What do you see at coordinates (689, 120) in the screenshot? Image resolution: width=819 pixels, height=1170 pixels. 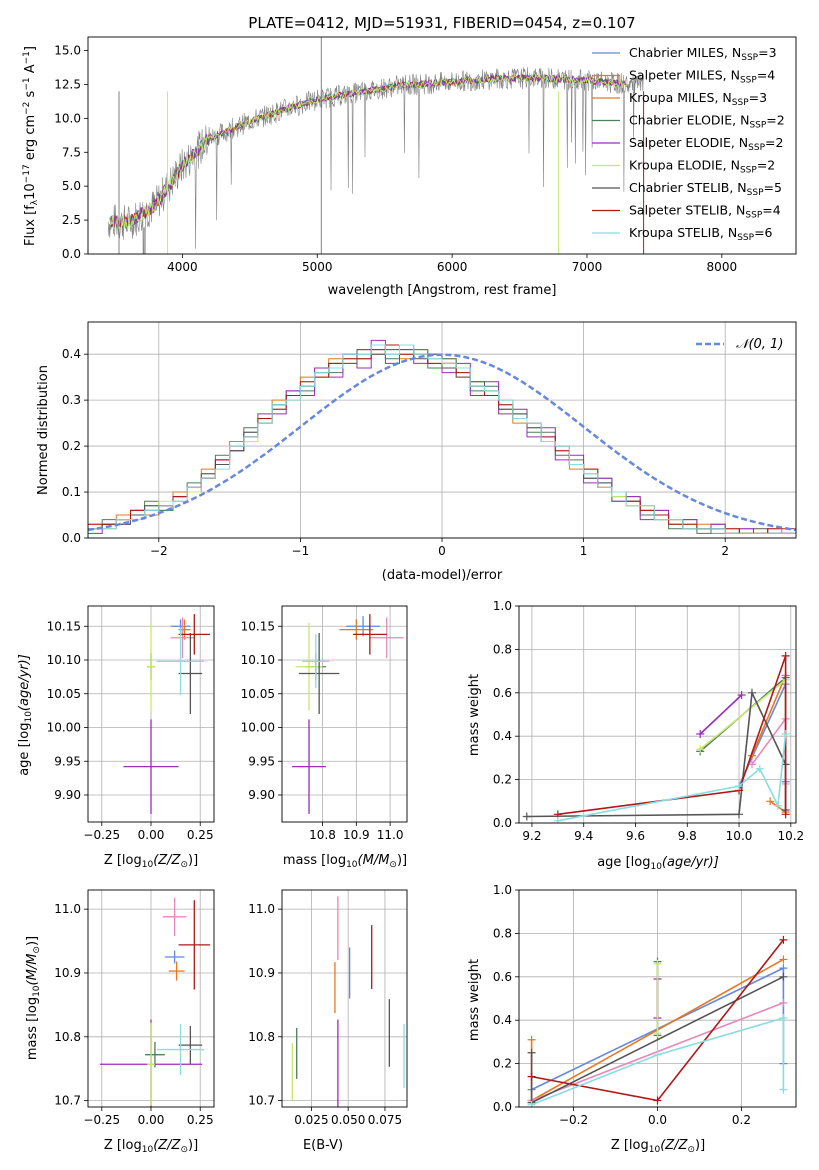 I see `legend-label-text: Chabrier ELODIE, N` at bounding box center [689, 120].